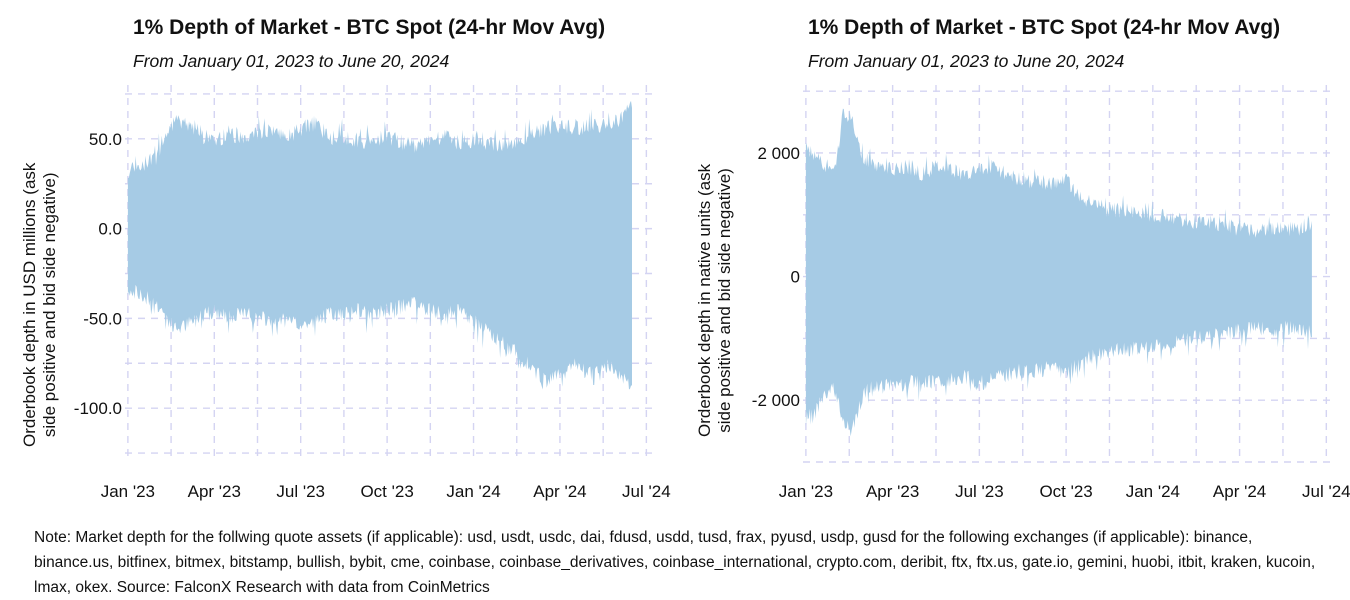 The height and width of the screenshot is (600, 1350). What do you see at coordinates (102, 318) in the screenshot?
I see `y-tick-label: -50.0` at bounding box center [102, 318].